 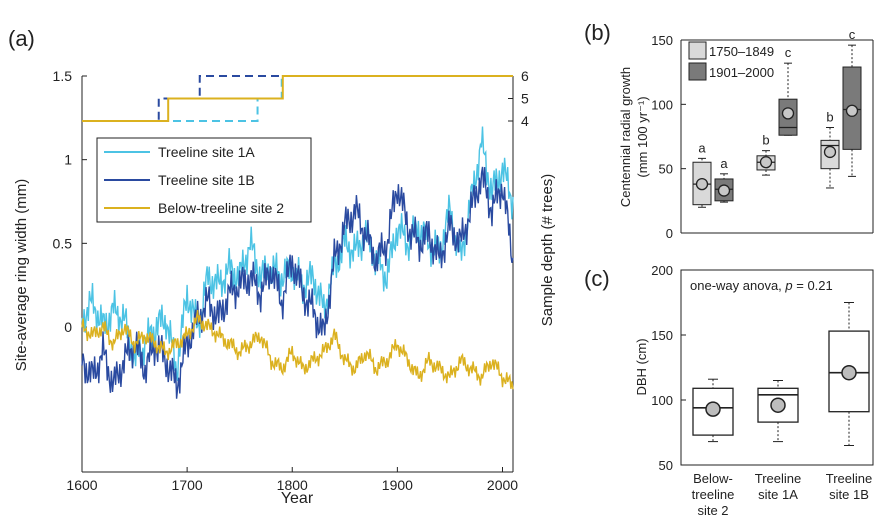 I want to click on panel-c-label: (c), so click(x=597, y=278).